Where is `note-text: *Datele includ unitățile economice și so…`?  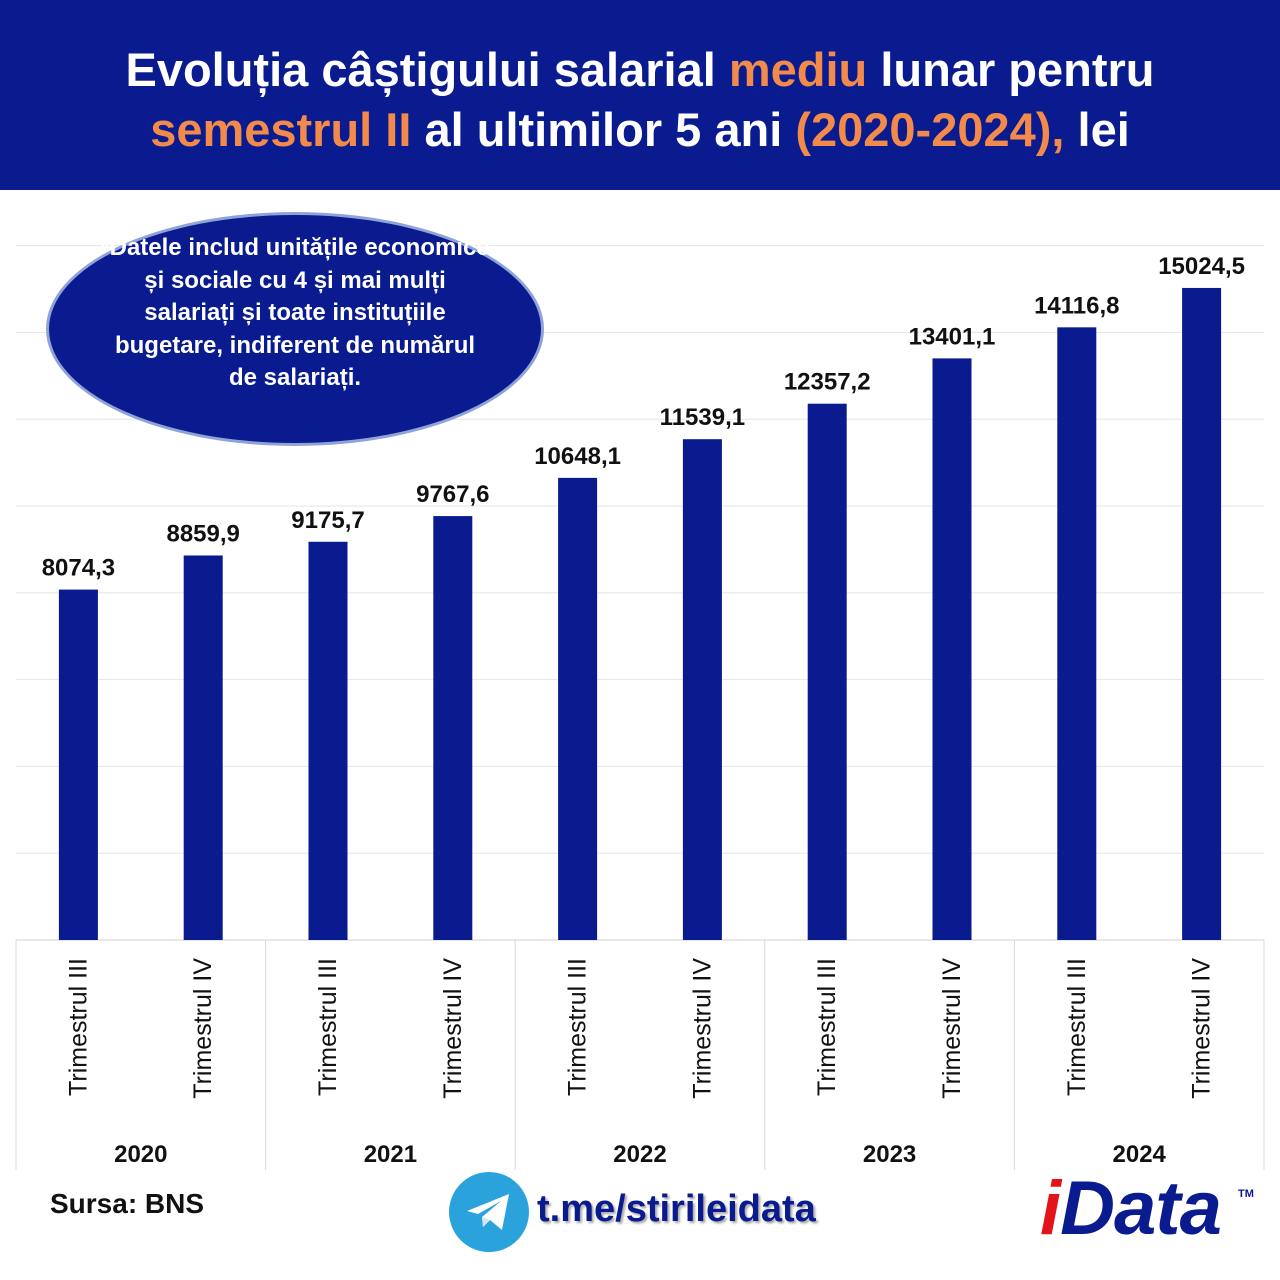 note-text: *Datele includ unitățile economice și so… is located at coordinates (295, 312).